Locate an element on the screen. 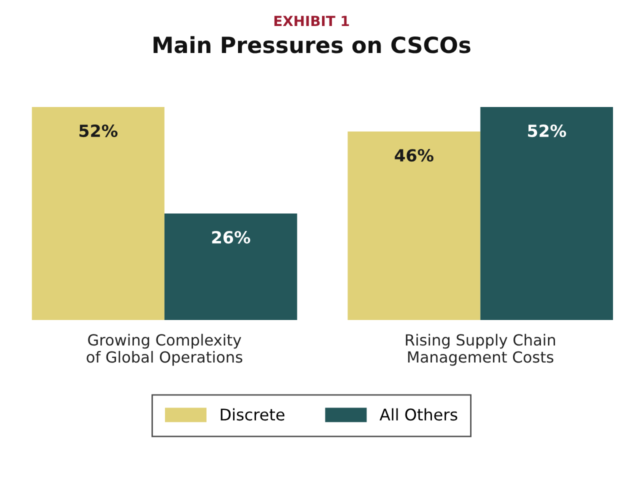  text: EXHIBIT 1 is located at coordinates (311, 21).